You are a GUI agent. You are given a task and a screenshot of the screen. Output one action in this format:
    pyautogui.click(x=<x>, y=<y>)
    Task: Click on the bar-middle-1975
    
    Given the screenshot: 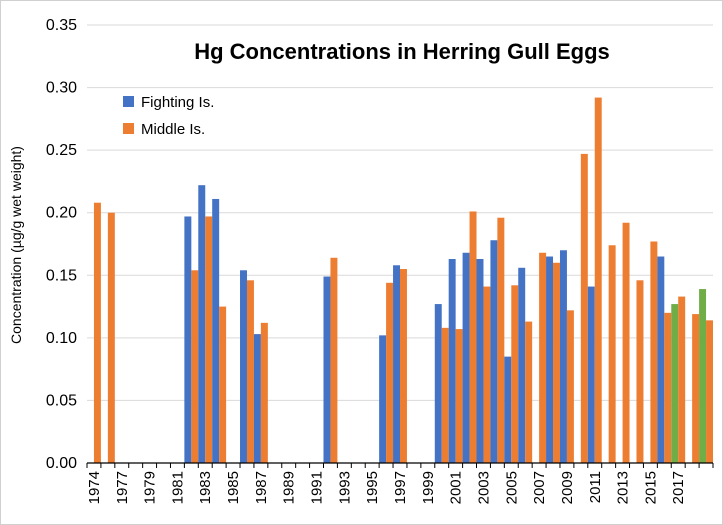 What is the action you would take?
    pyautogui.click(x=111, y=337)
    